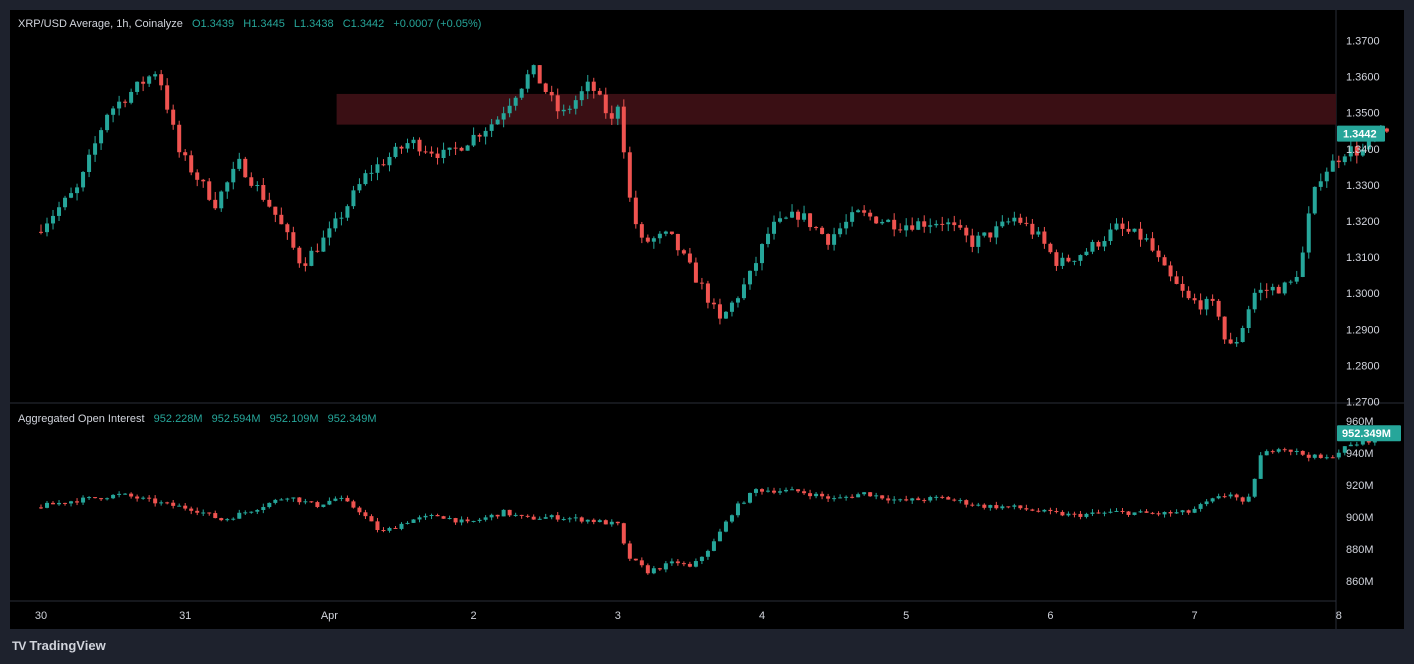  I want to click on oi-axis-tick-label: 960M, so click(1360, 422).